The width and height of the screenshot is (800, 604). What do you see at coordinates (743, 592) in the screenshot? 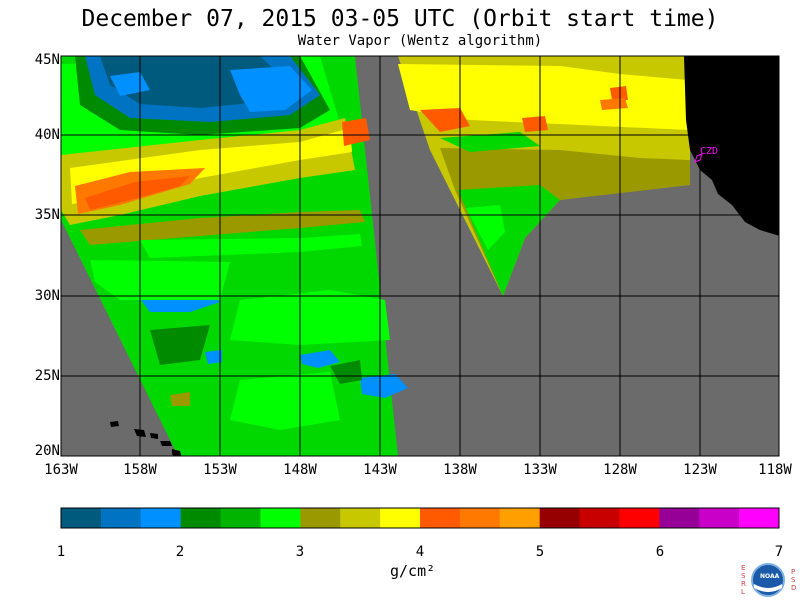
I see `svg-text: L` at bounding box center [743, 592].